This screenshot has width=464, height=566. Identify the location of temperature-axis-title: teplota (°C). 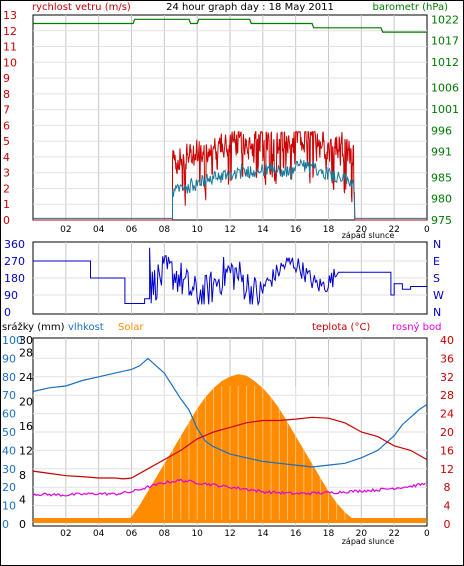
(341, 327).